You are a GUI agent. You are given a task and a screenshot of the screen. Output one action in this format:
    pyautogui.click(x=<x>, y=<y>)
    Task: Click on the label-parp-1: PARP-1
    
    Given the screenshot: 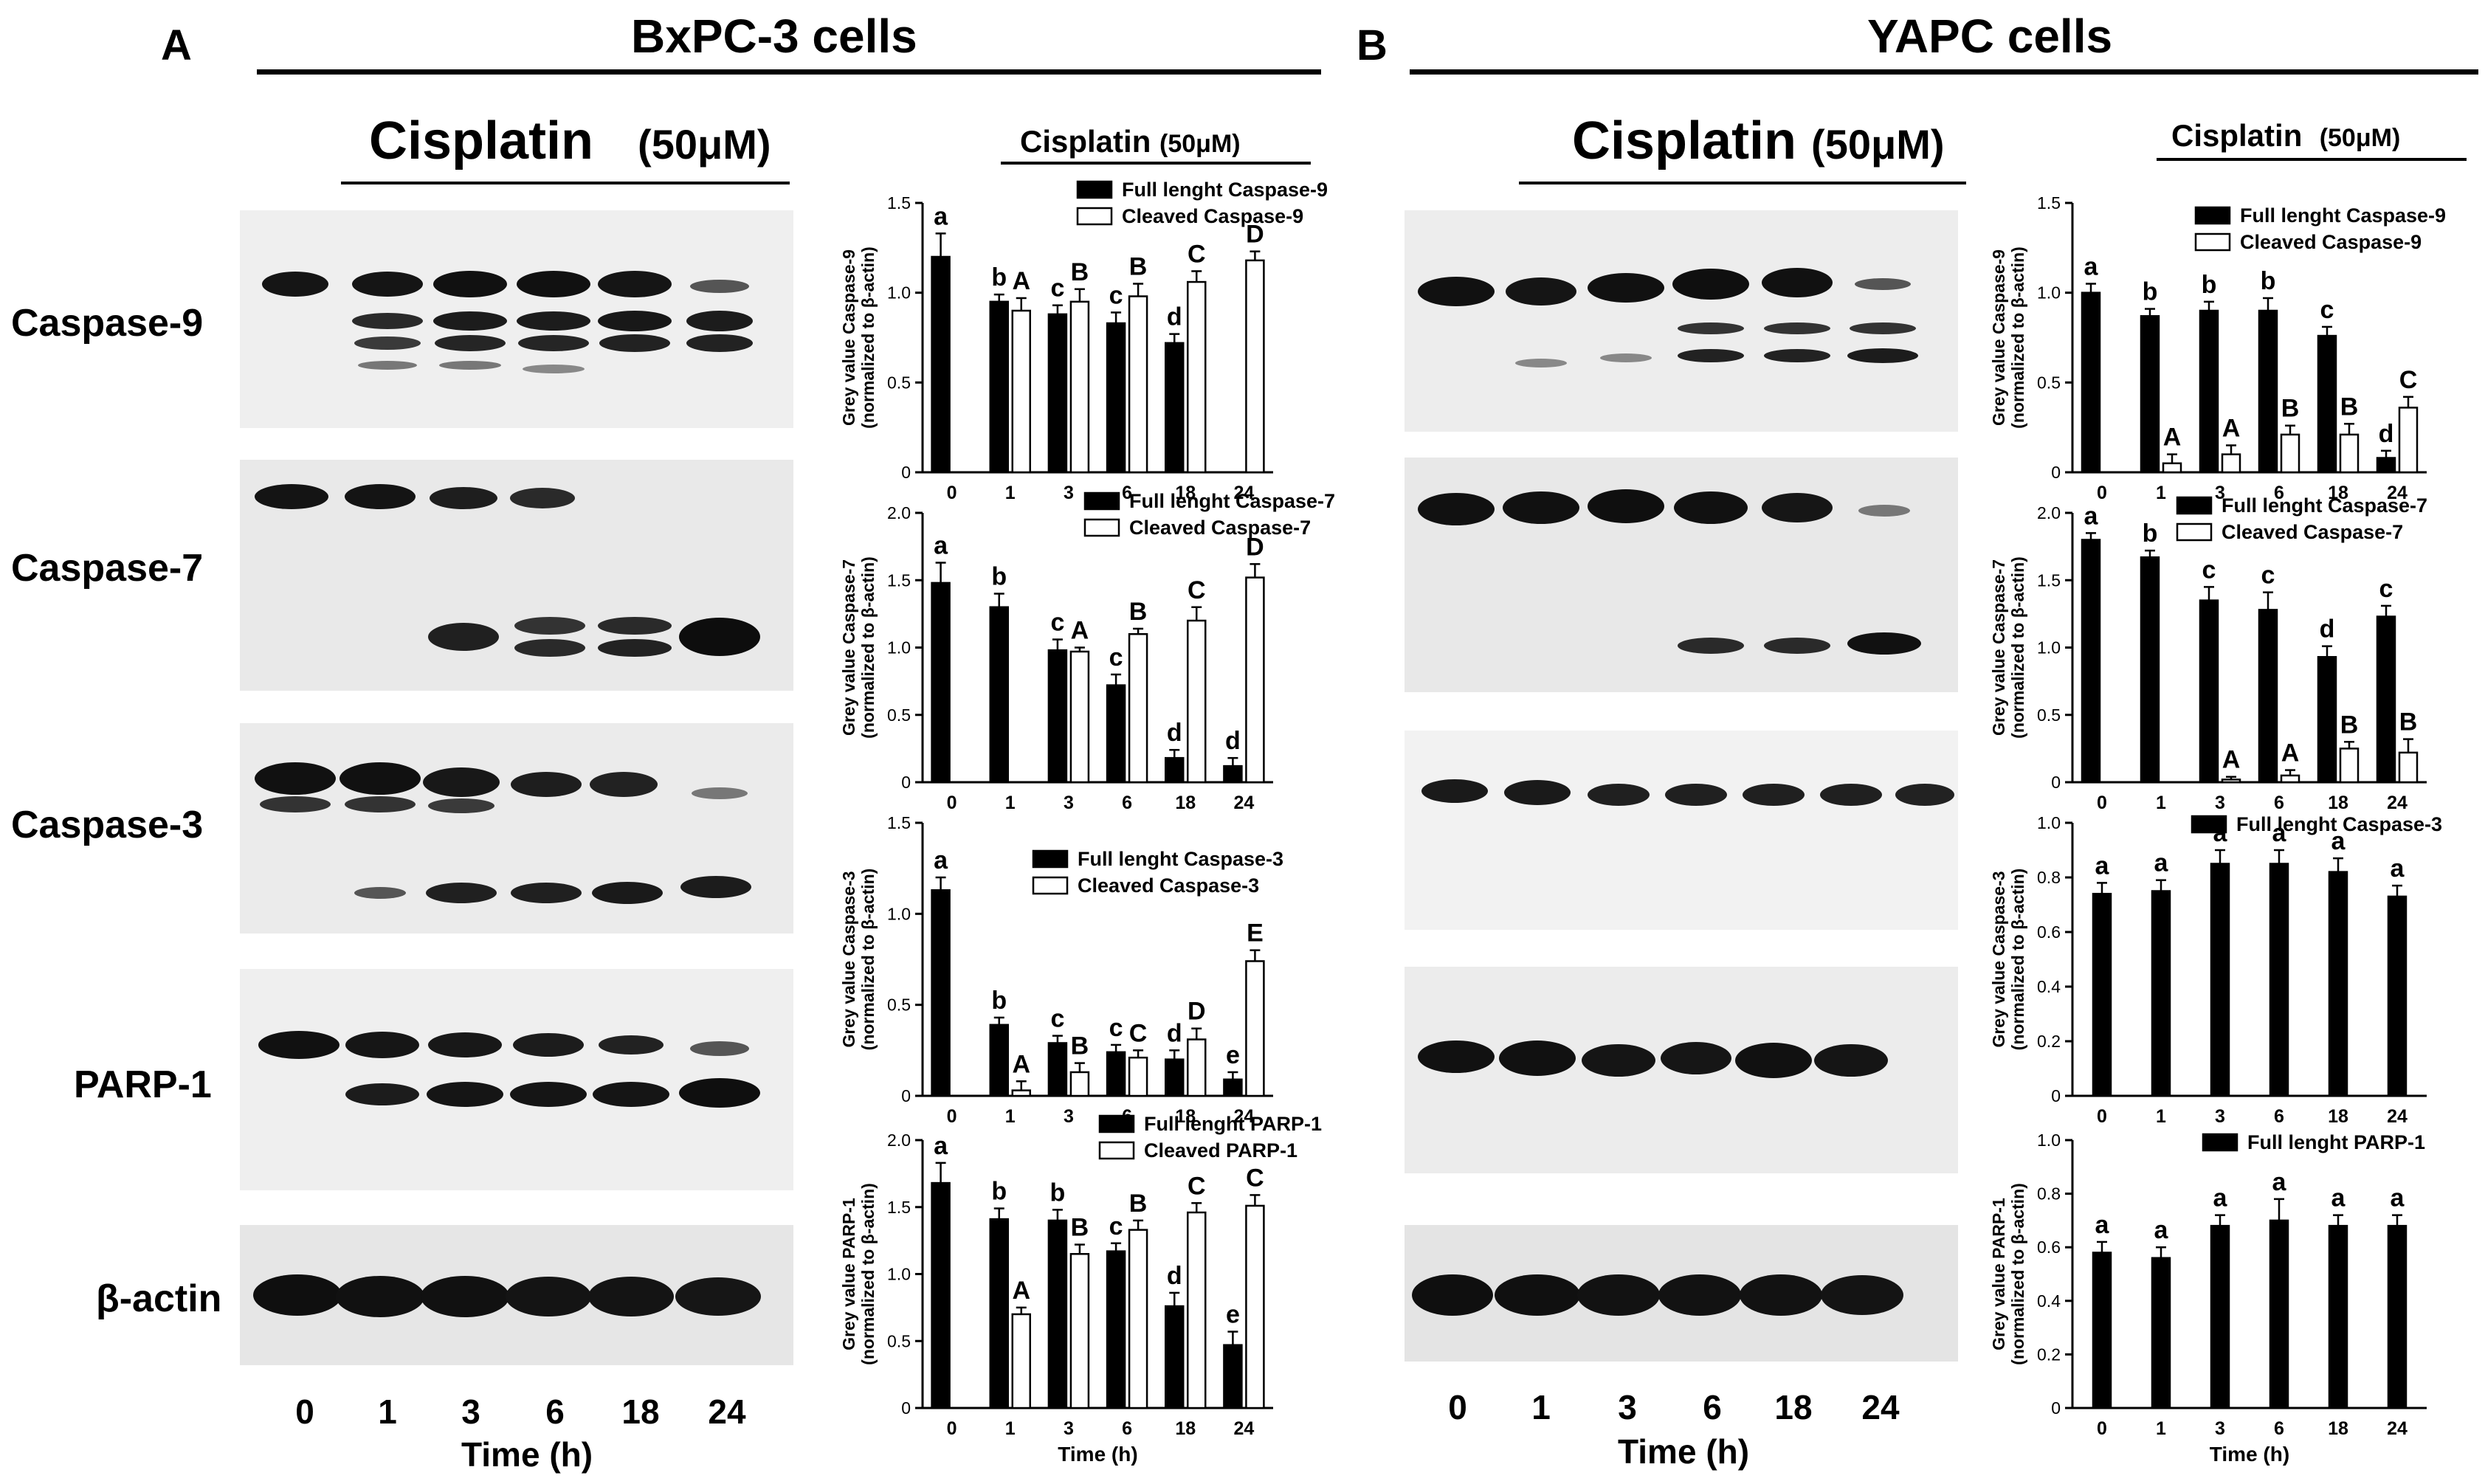 What is the action you would take?
    pyautogui.click(x=143, y=1084)
    